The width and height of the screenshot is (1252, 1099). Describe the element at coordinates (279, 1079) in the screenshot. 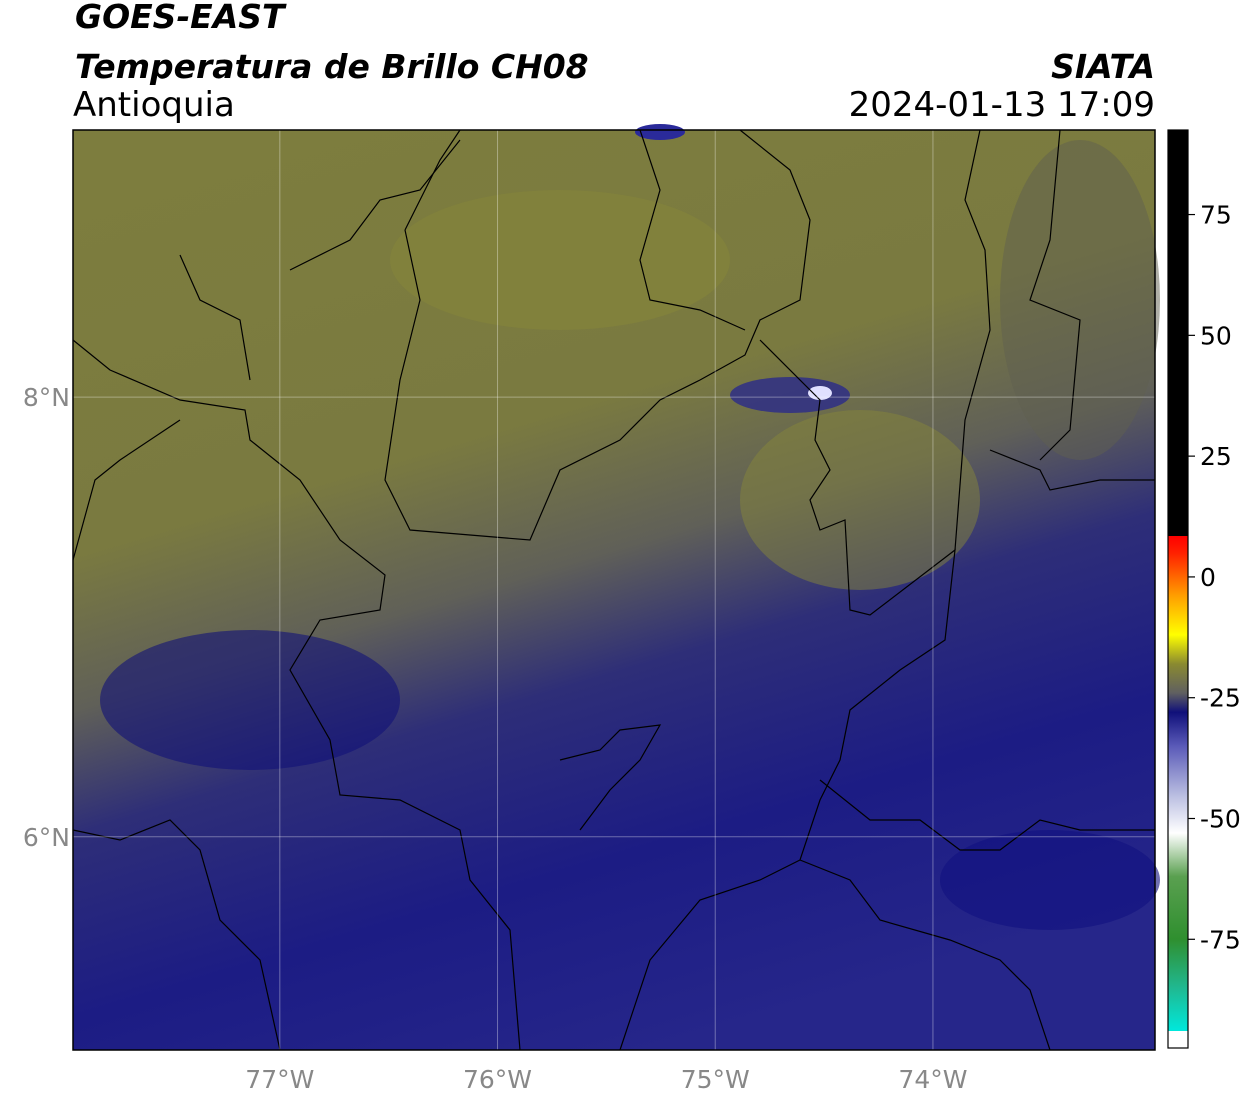

I see `lon-tick-label: 77°W` at that location.